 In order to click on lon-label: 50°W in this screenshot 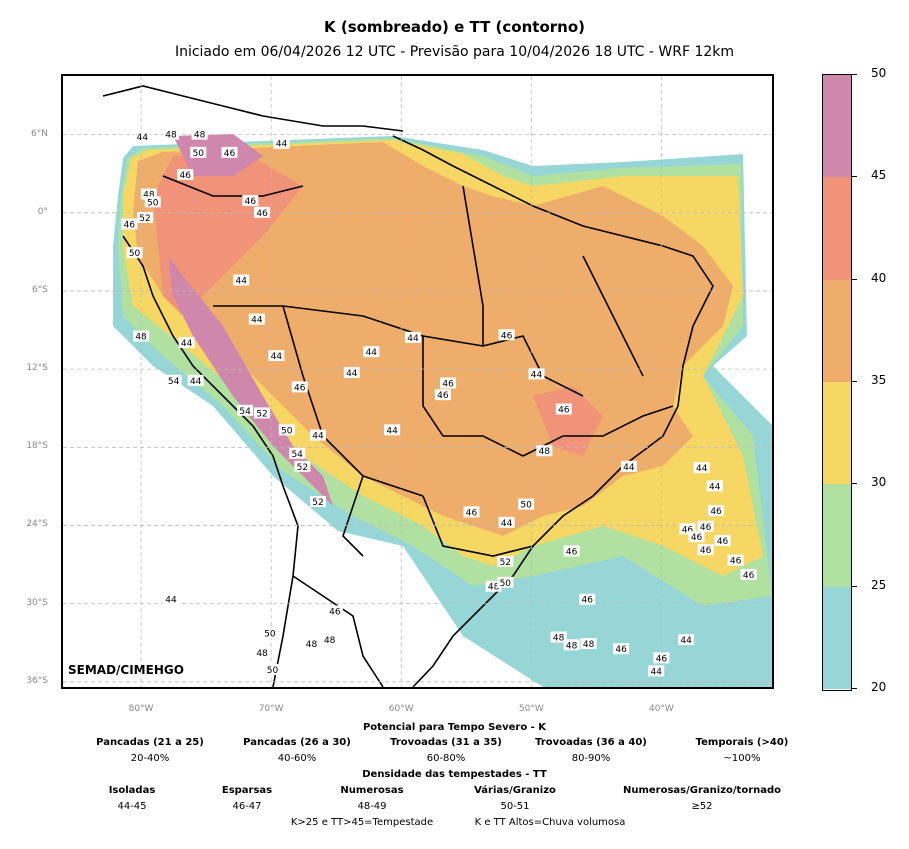, I will do `click(531, 709)`.